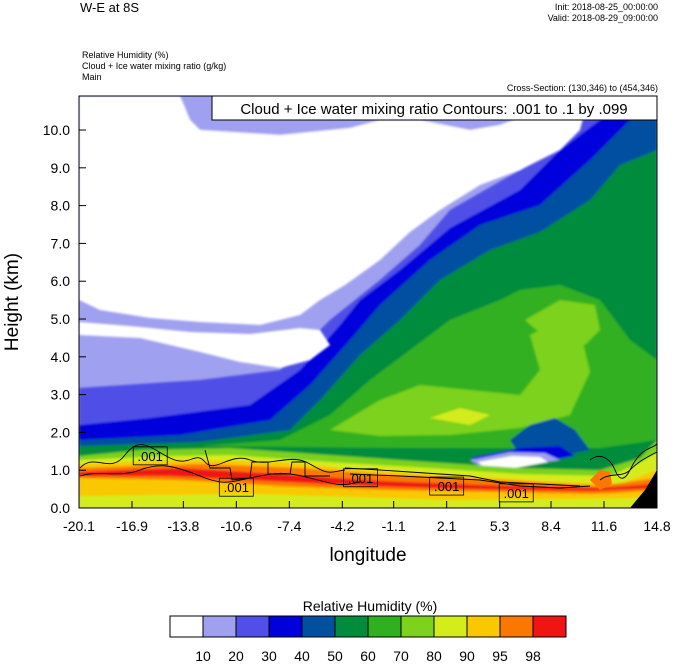  What do you see at coordinates (335, 656) in the screenshot?
I see `colorbar-level-label: 50` at bounding box center [335, 656].